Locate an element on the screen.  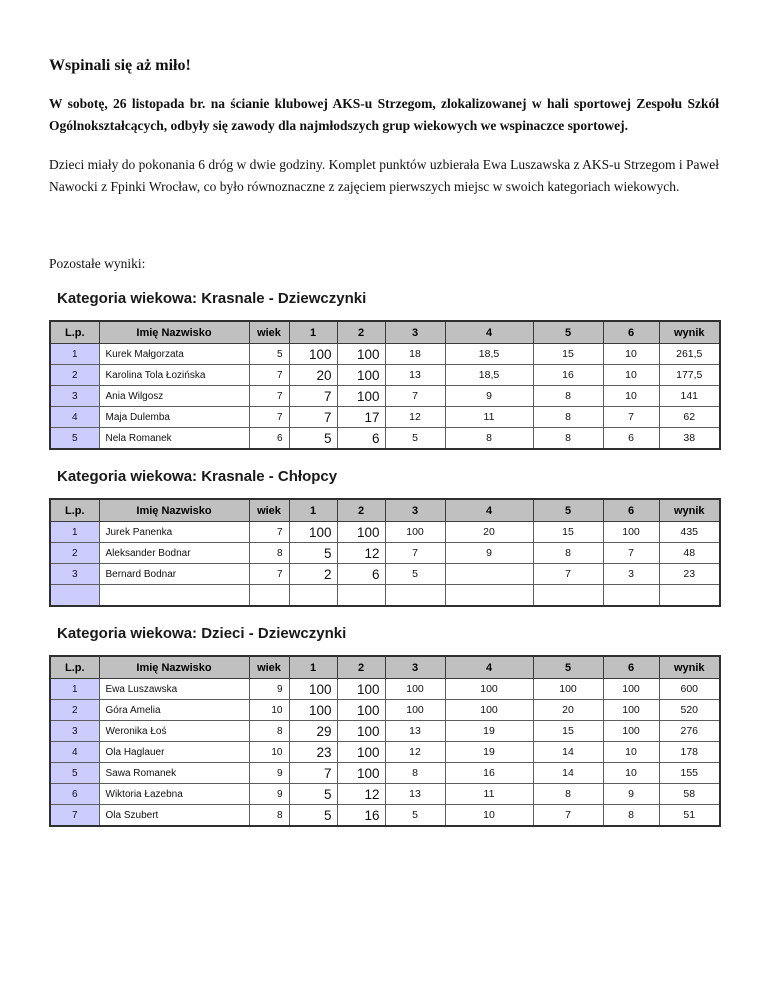
table-row: 1 Kurek Małgorzata 5 100 100 18 18,5 15 10 261,5 is located at coordinates (385, 354).